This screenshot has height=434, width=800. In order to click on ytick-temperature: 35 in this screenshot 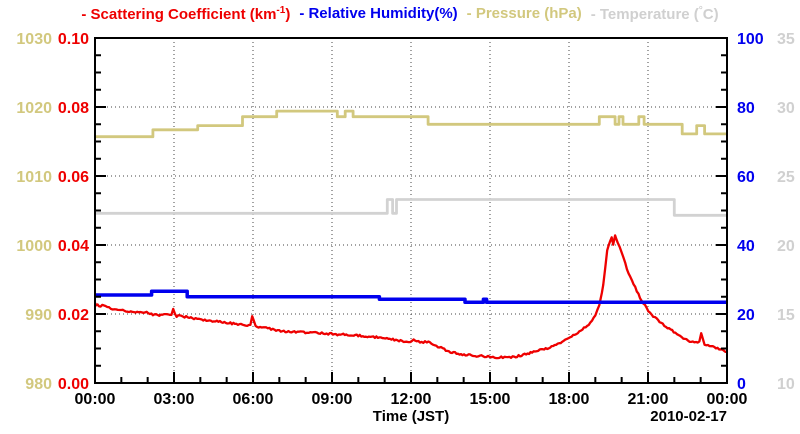, I will do `click(786, 39)`.